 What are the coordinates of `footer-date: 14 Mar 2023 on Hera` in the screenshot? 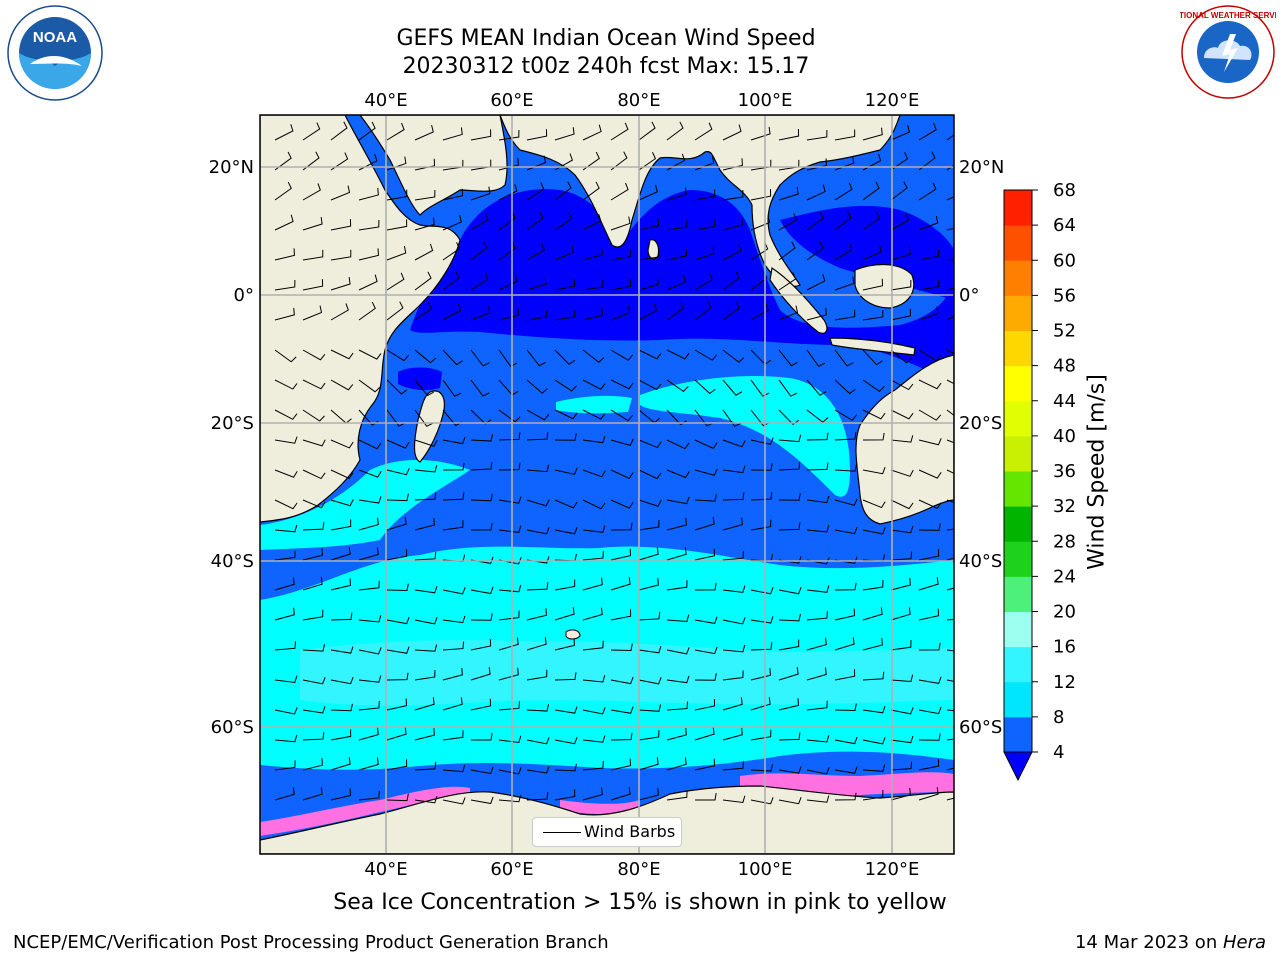 It's located at (1170, 942).